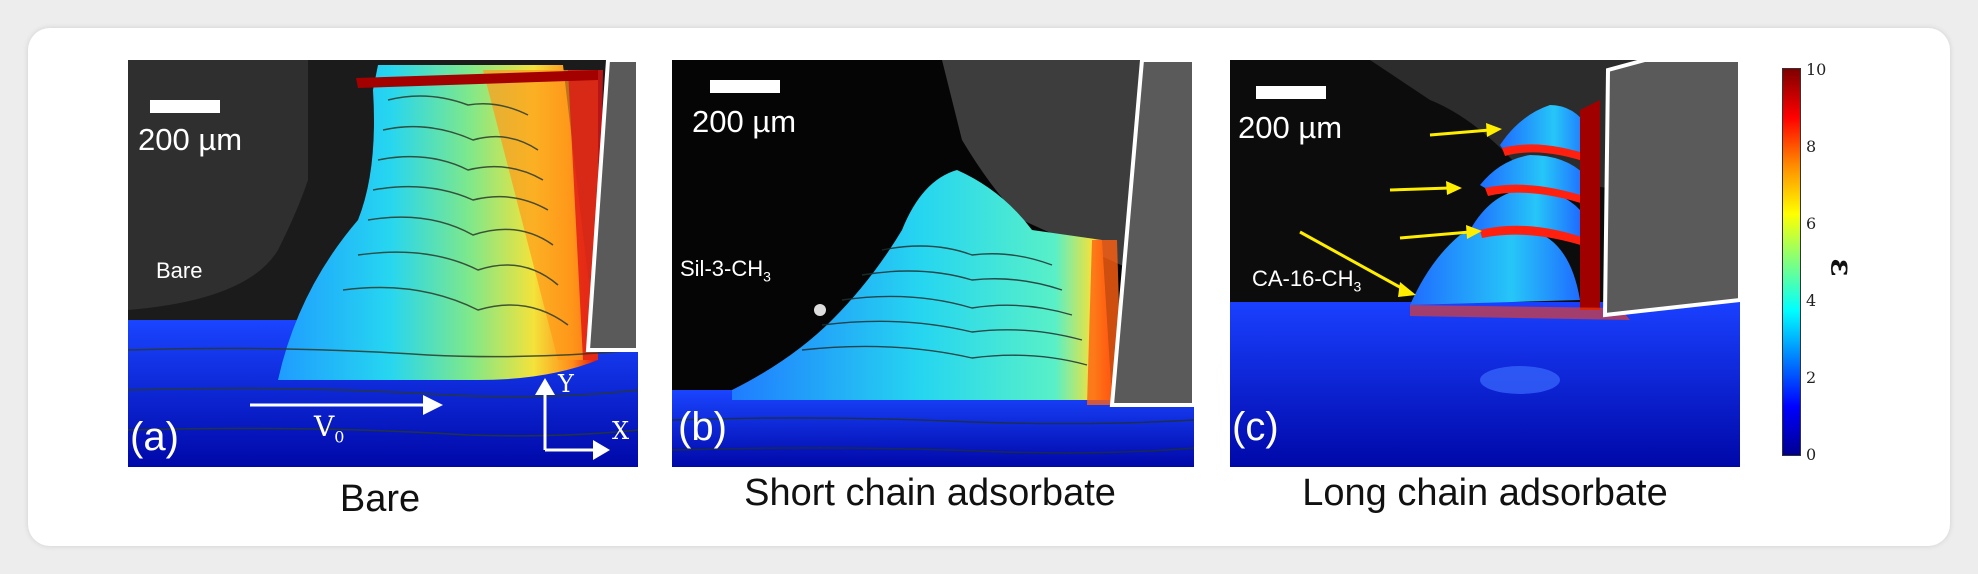 The width and height of the screenshot is (1978, 574). Describe the element at coordinates (621, 431) in the screenshot. I see `axis-x-label: X` at that location.